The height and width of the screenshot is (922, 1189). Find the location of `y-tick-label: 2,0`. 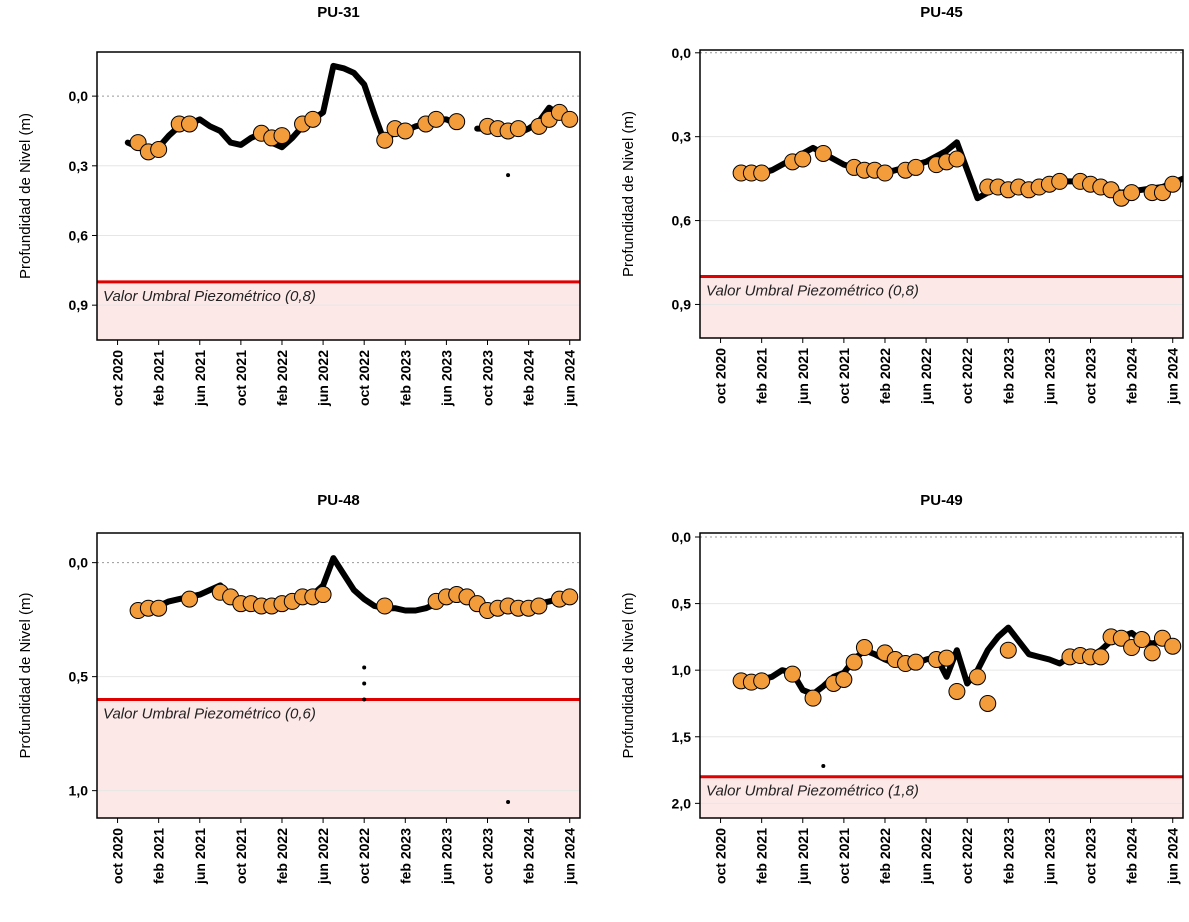

y-tick-label: 2,0 is located at coordinates (682, 803).